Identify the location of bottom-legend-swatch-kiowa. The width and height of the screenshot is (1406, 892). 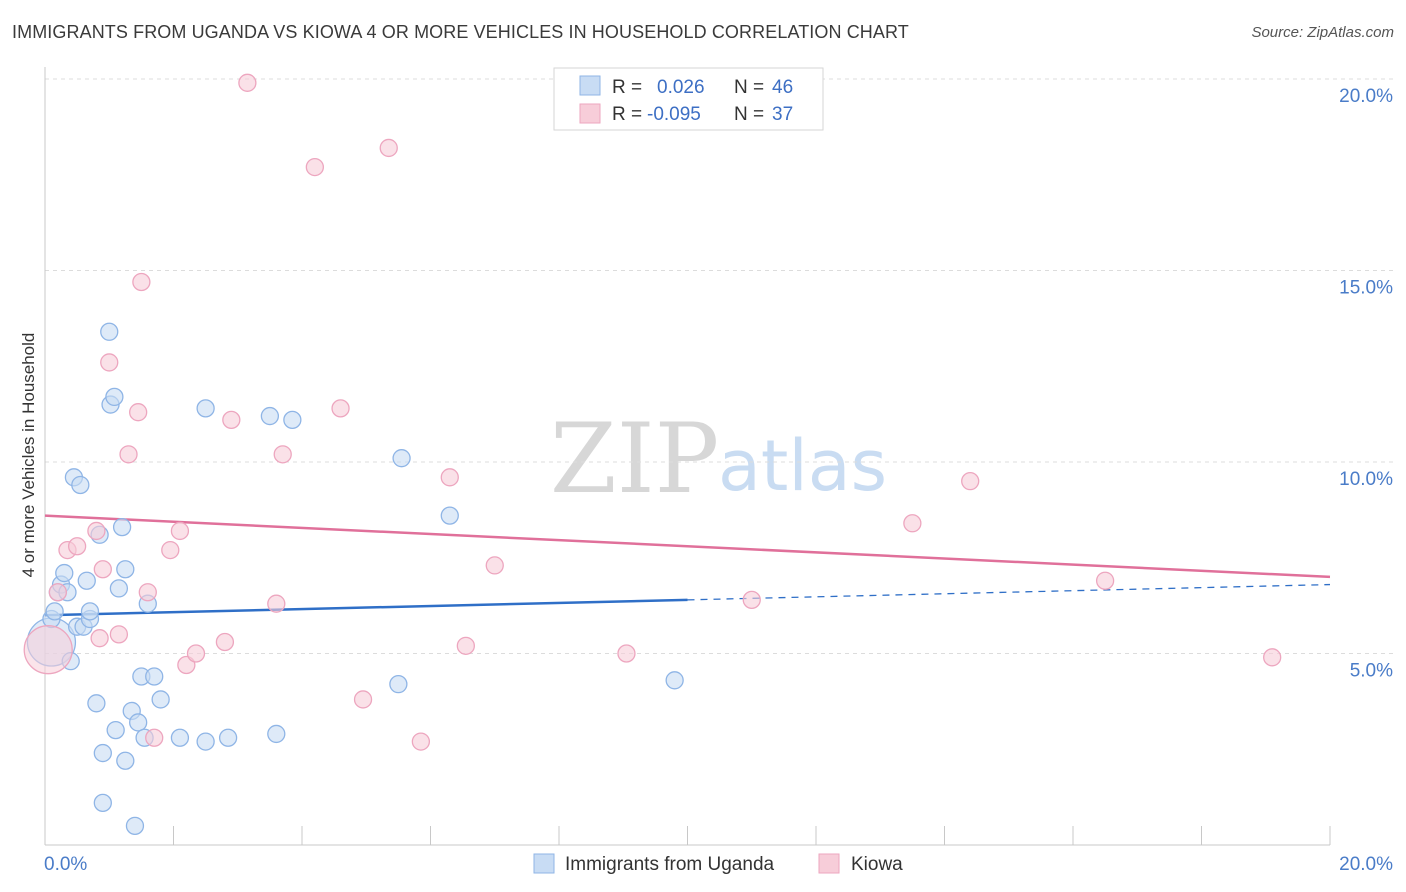
(829, 863).